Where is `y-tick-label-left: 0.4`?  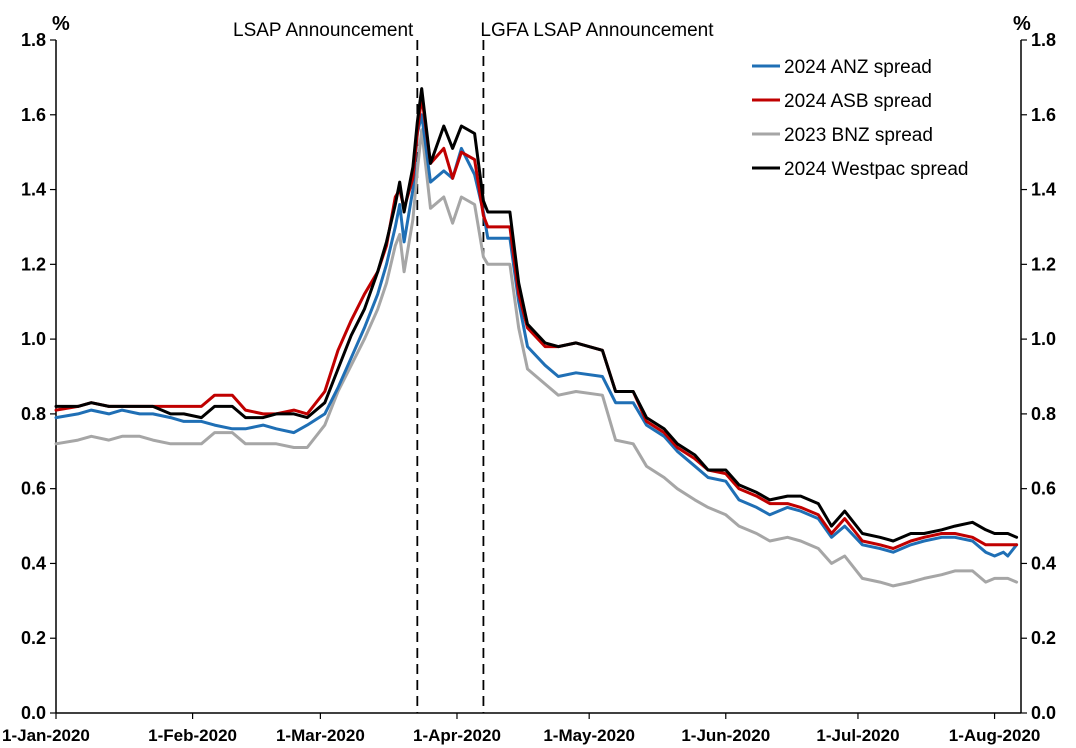 y-tick-label-left: 0.4 is located at coordinates (33, 563).